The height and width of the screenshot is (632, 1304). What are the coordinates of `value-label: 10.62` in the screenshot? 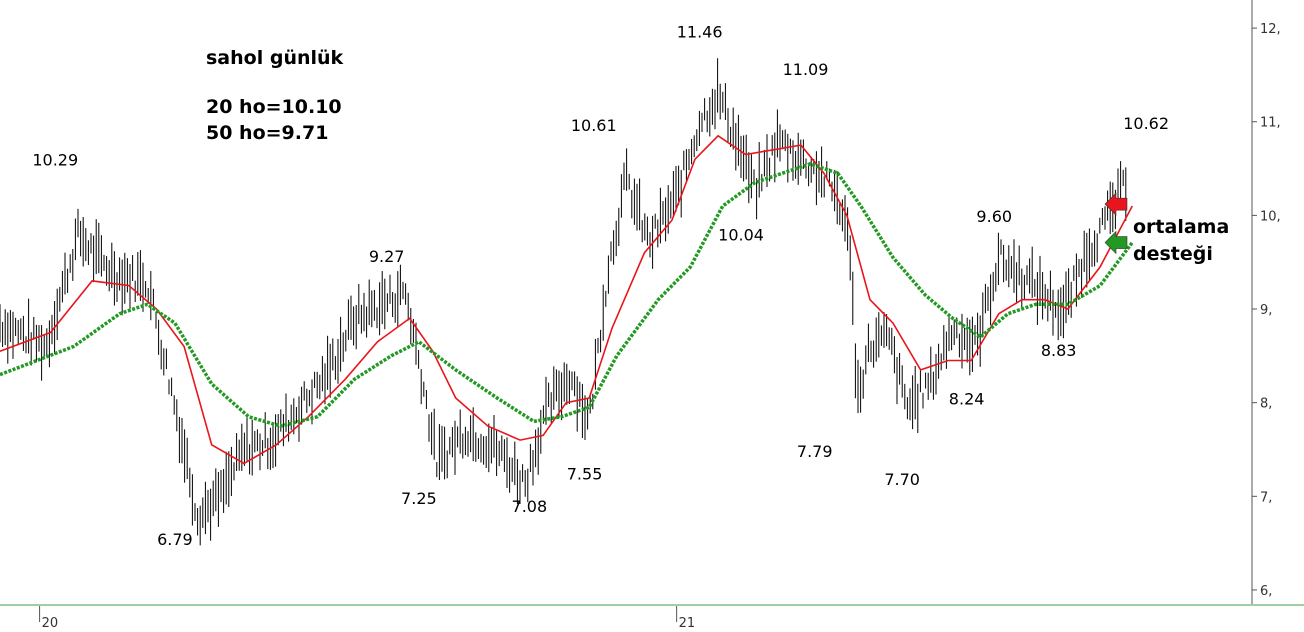 It's located at (1146, 123).